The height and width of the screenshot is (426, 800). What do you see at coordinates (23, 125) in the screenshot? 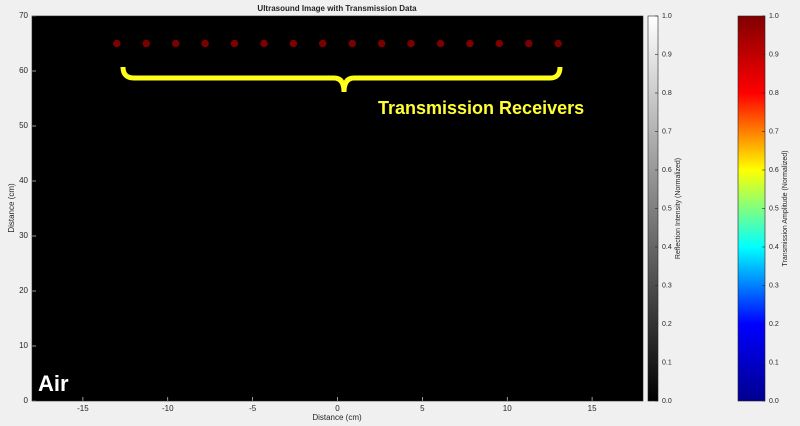
I see `y-tick-label: 50` at bounding box center [23, 125].